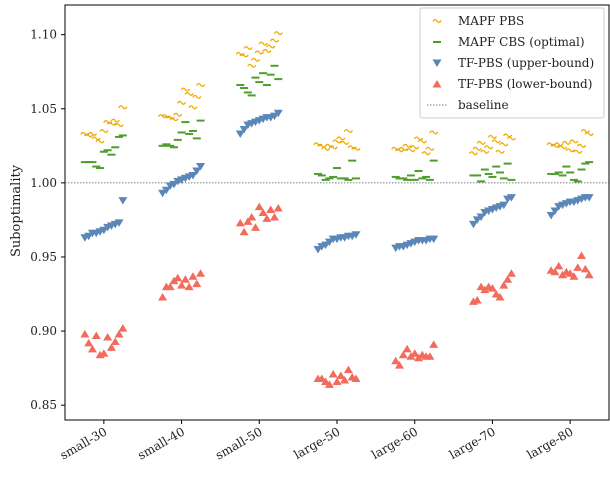 The height and width of the screenshot is (483, 610). Describe the element at coordinates (550, 443) in the screenshot. I see `x-tick-label: large-80` at that location.